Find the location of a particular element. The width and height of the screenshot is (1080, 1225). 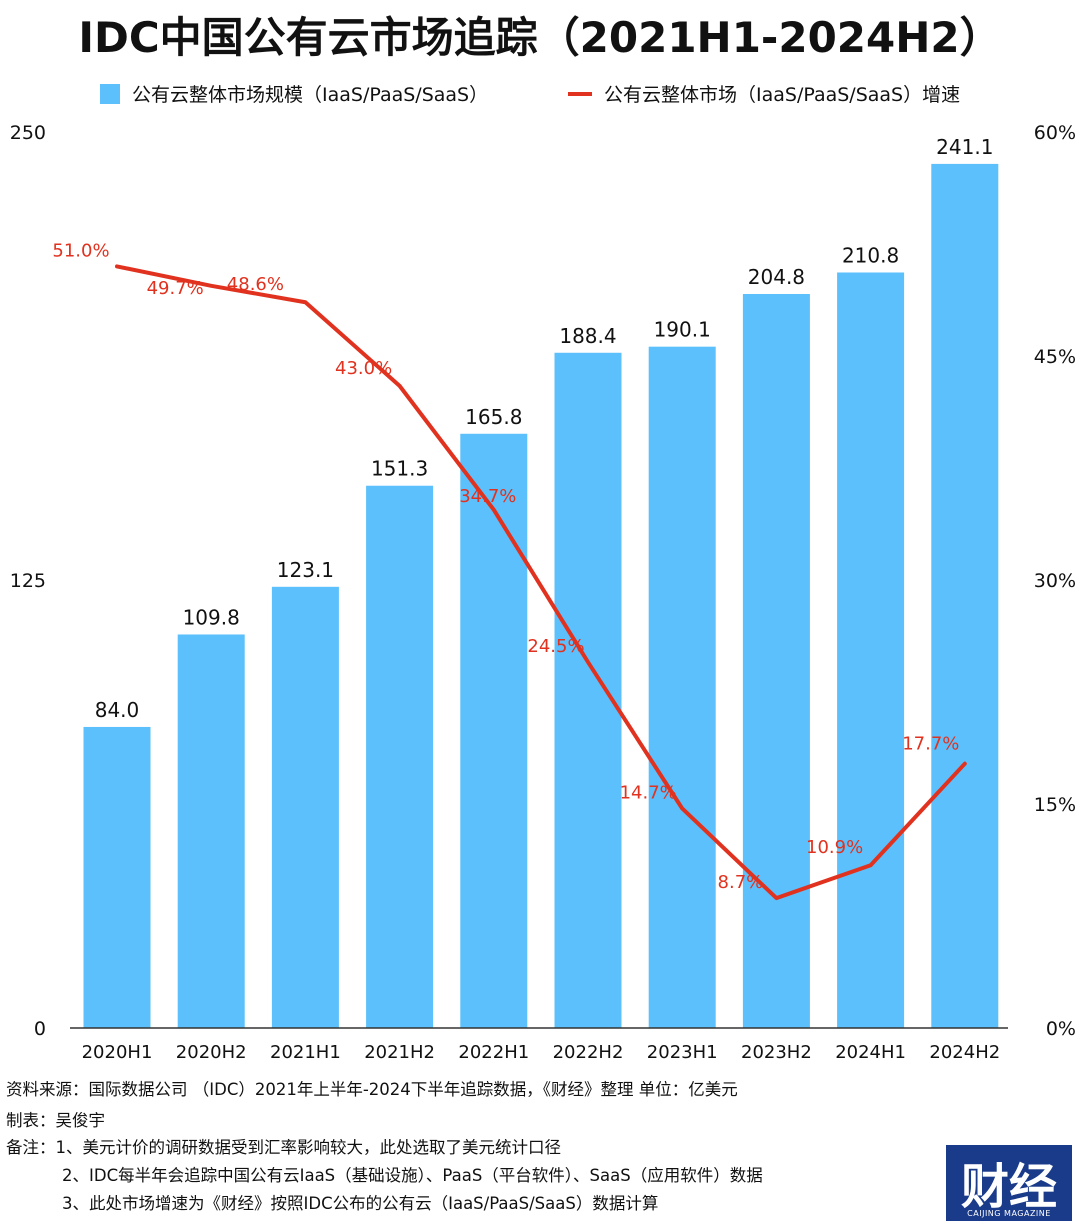

bar-label-2022H2: 188.4 is located at coordinates (587, 336).